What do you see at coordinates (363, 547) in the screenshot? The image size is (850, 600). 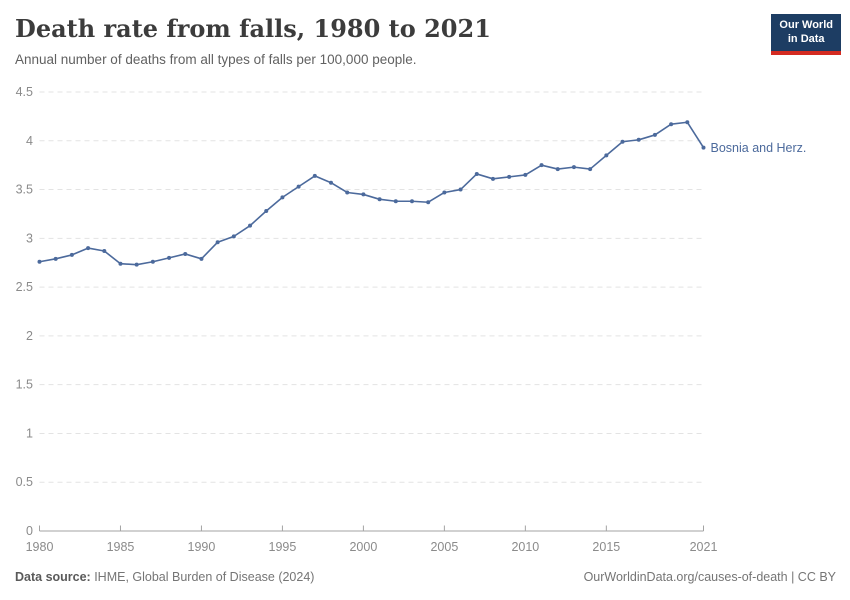 I see `x-axis-tick-label: 2000` at bounding box center [363, 547].